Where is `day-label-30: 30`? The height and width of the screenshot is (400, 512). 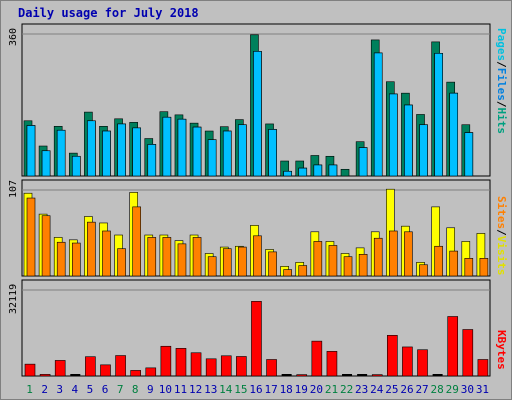
day-label-30: 30 is located at coordinates (467, 389).